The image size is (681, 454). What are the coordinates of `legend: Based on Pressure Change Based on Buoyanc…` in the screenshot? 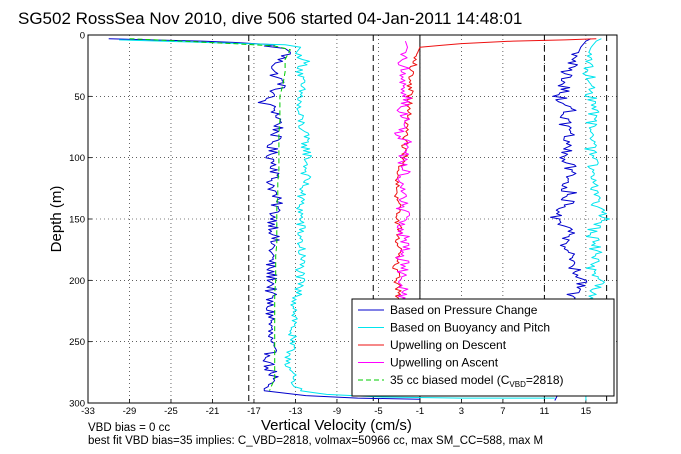 It's located at (483, 347).